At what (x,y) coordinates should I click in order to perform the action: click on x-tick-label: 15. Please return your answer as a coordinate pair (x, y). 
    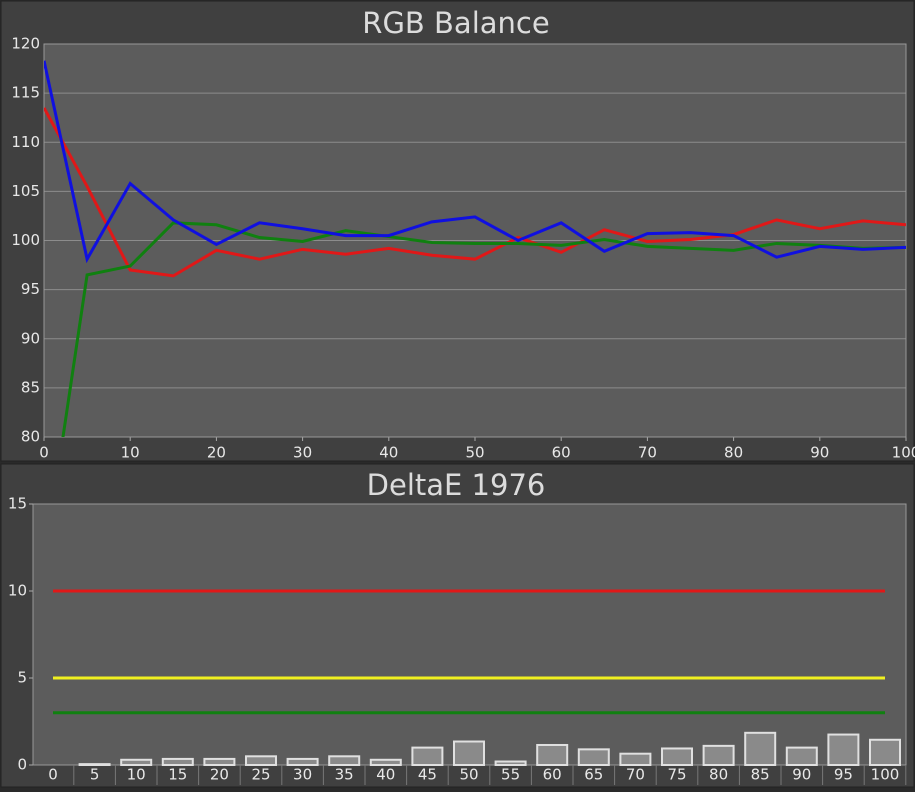
    Looking at the image, I should click on (177, 775).